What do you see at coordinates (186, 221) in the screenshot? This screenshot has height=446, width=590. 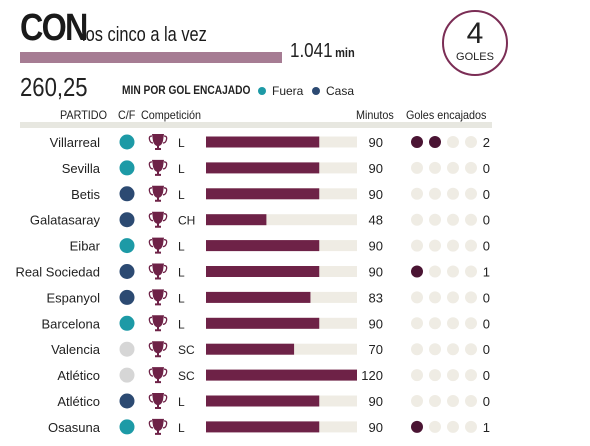 I see `competition-label: CH` at bounding box center [186, 221].